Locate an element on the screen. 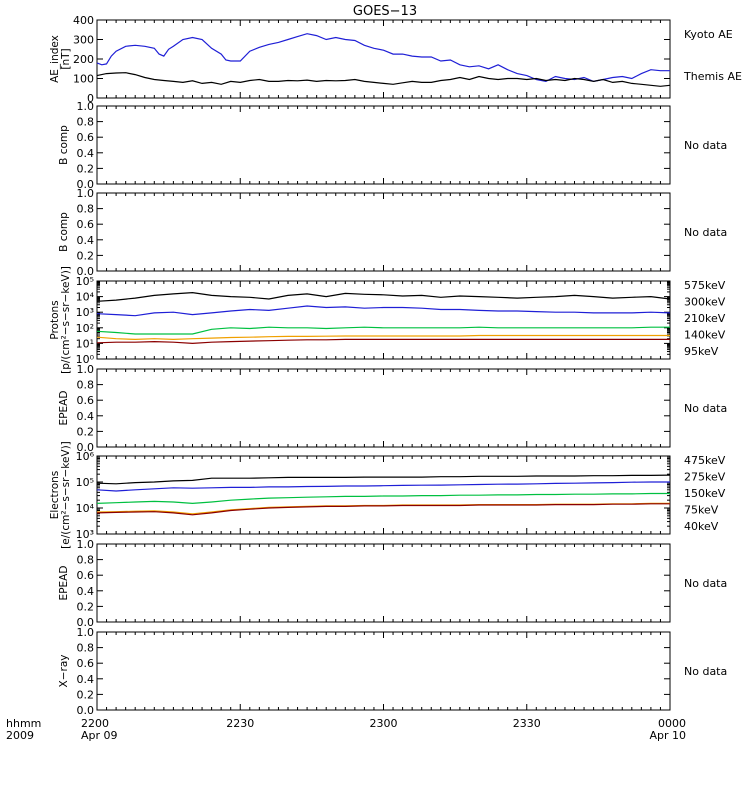 The height and width of the screenshot is (800, 750). x-tick-label: 2300 is located at coordinates (384, 723).